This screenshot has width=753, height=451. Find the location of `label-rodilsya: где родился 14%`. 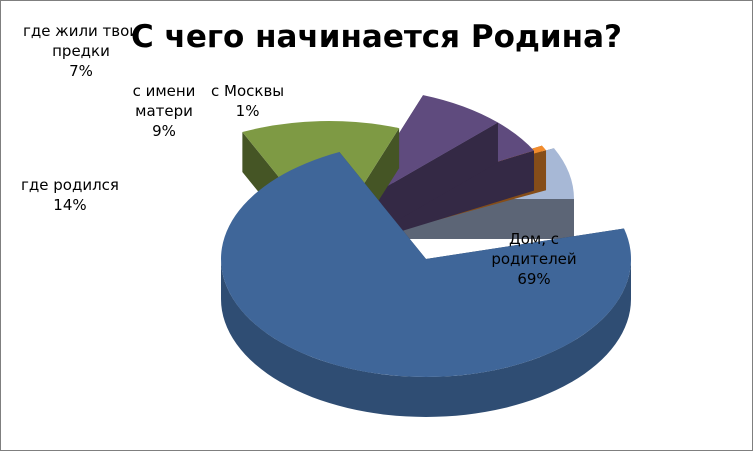

label-rodilsya: где родился 14% is located at coordinates (70, 195).